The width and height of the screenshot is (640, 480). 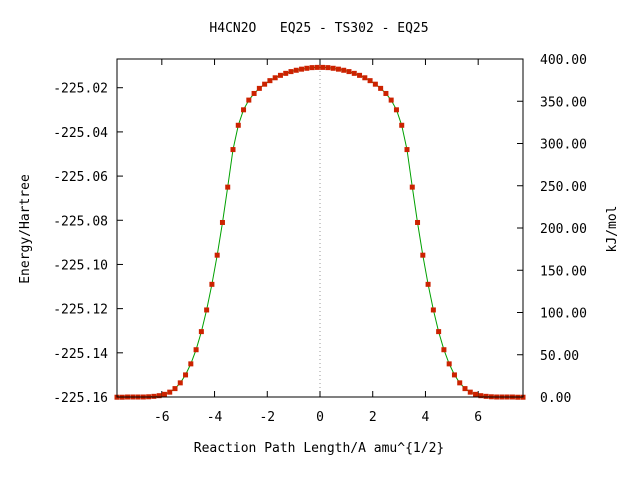 What do you see at coordinates (80, 221) in the screenshot?
I see `y-tick-label: -225.08` at bounding box center [80, 221].